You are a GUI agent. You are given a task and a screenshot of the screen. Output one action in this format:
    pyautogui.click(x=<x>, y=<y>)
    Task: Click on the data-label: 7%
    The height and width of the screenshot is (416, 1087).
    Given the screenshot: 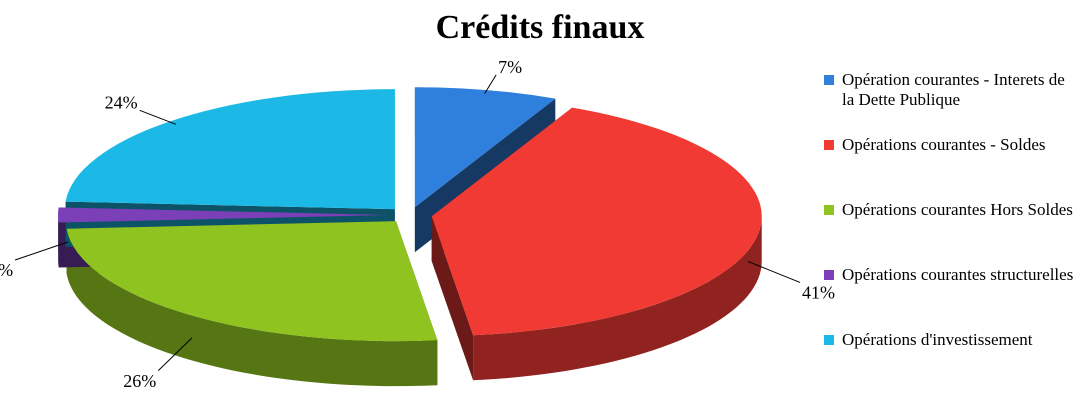 What is the action you would take?
    pyautogui.click(x=510, y=67)
    